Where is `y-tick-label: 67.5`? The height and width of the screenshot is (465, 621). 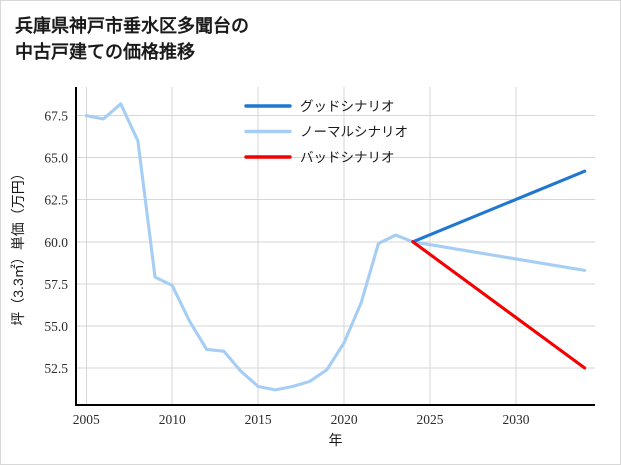 y-tick-label: 67.5 is located at coordinates (56, 116).